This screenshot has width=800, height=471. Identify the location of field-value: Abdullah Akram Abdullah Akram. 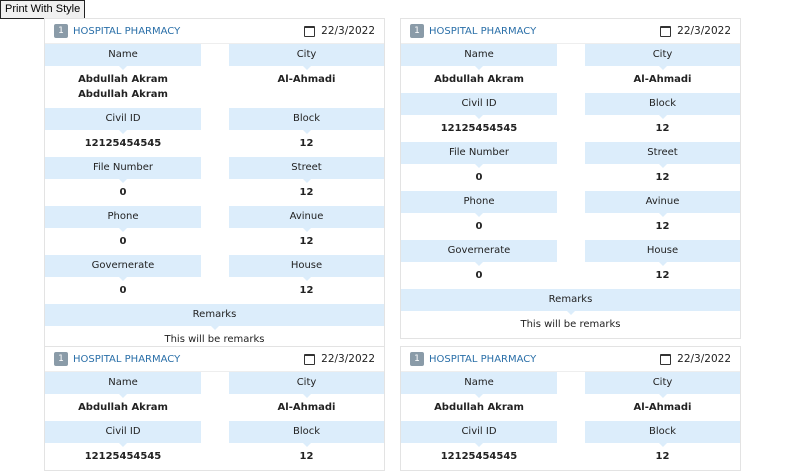
(123, 87).